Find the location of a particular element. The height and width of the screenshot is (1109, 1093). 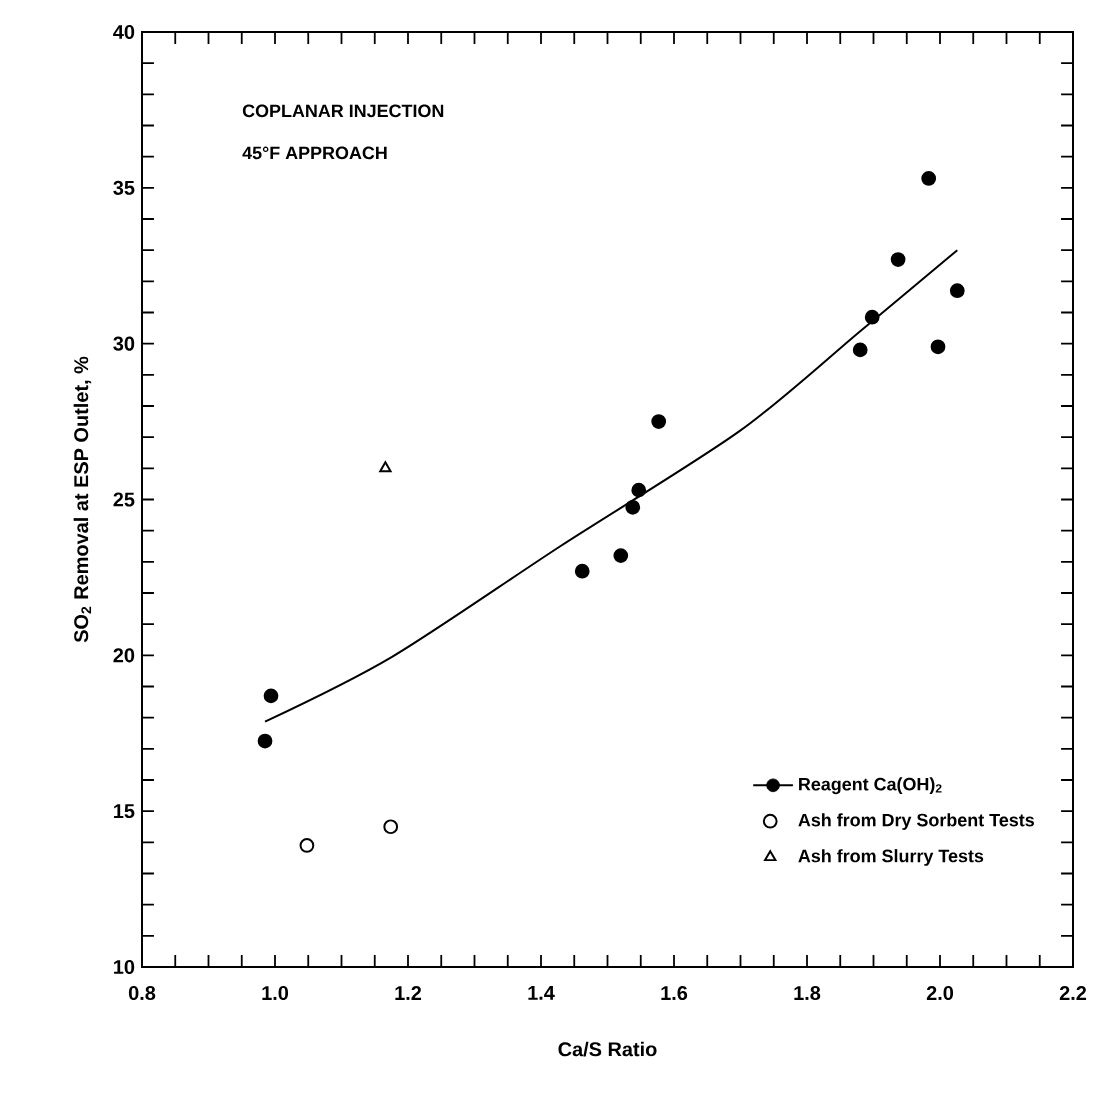

y-tick-label: 35 is located at coordinates (124, 187).